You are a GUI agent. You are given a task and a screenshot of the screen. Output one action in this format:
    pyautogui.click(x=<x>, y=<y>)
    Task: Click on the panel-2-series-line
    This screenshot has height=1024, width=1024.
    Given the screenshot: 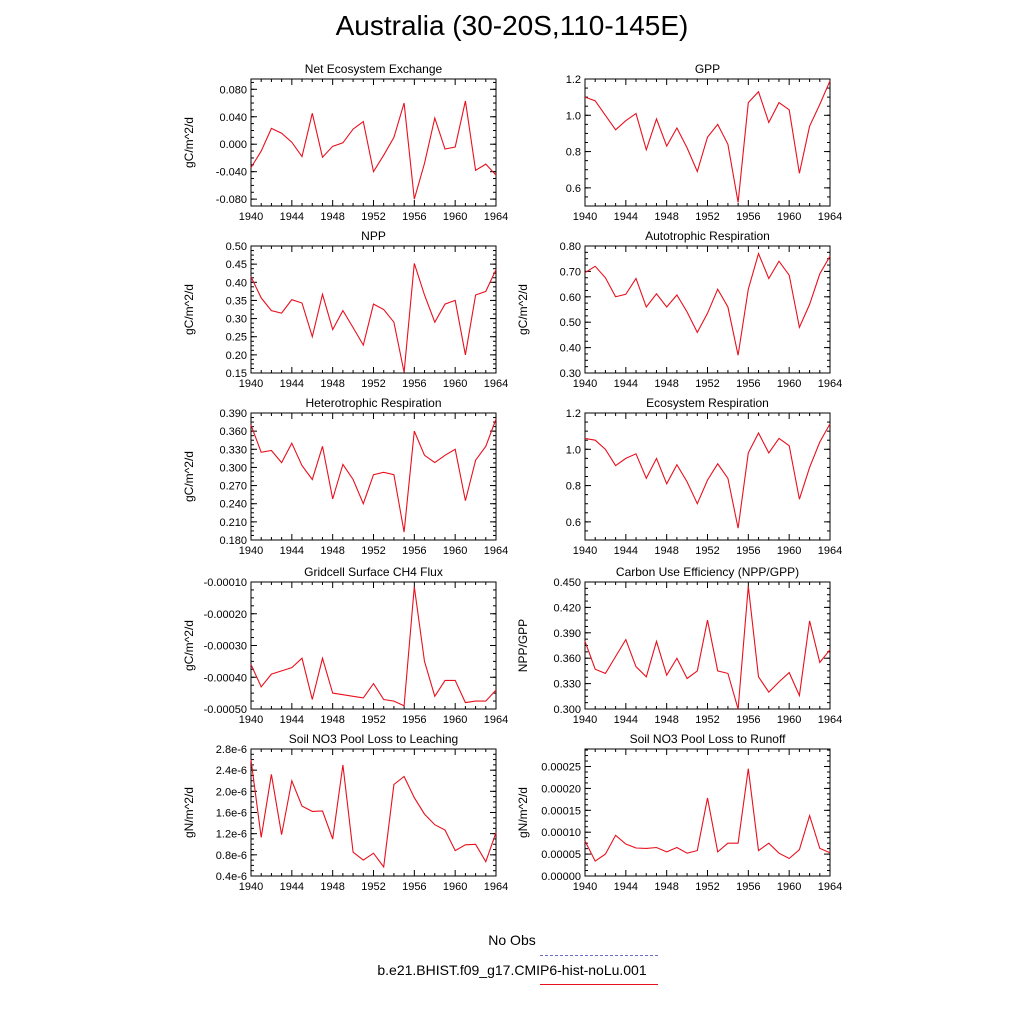 What is the action you would take?
    pyautogui.click(x=707, y=141)
    